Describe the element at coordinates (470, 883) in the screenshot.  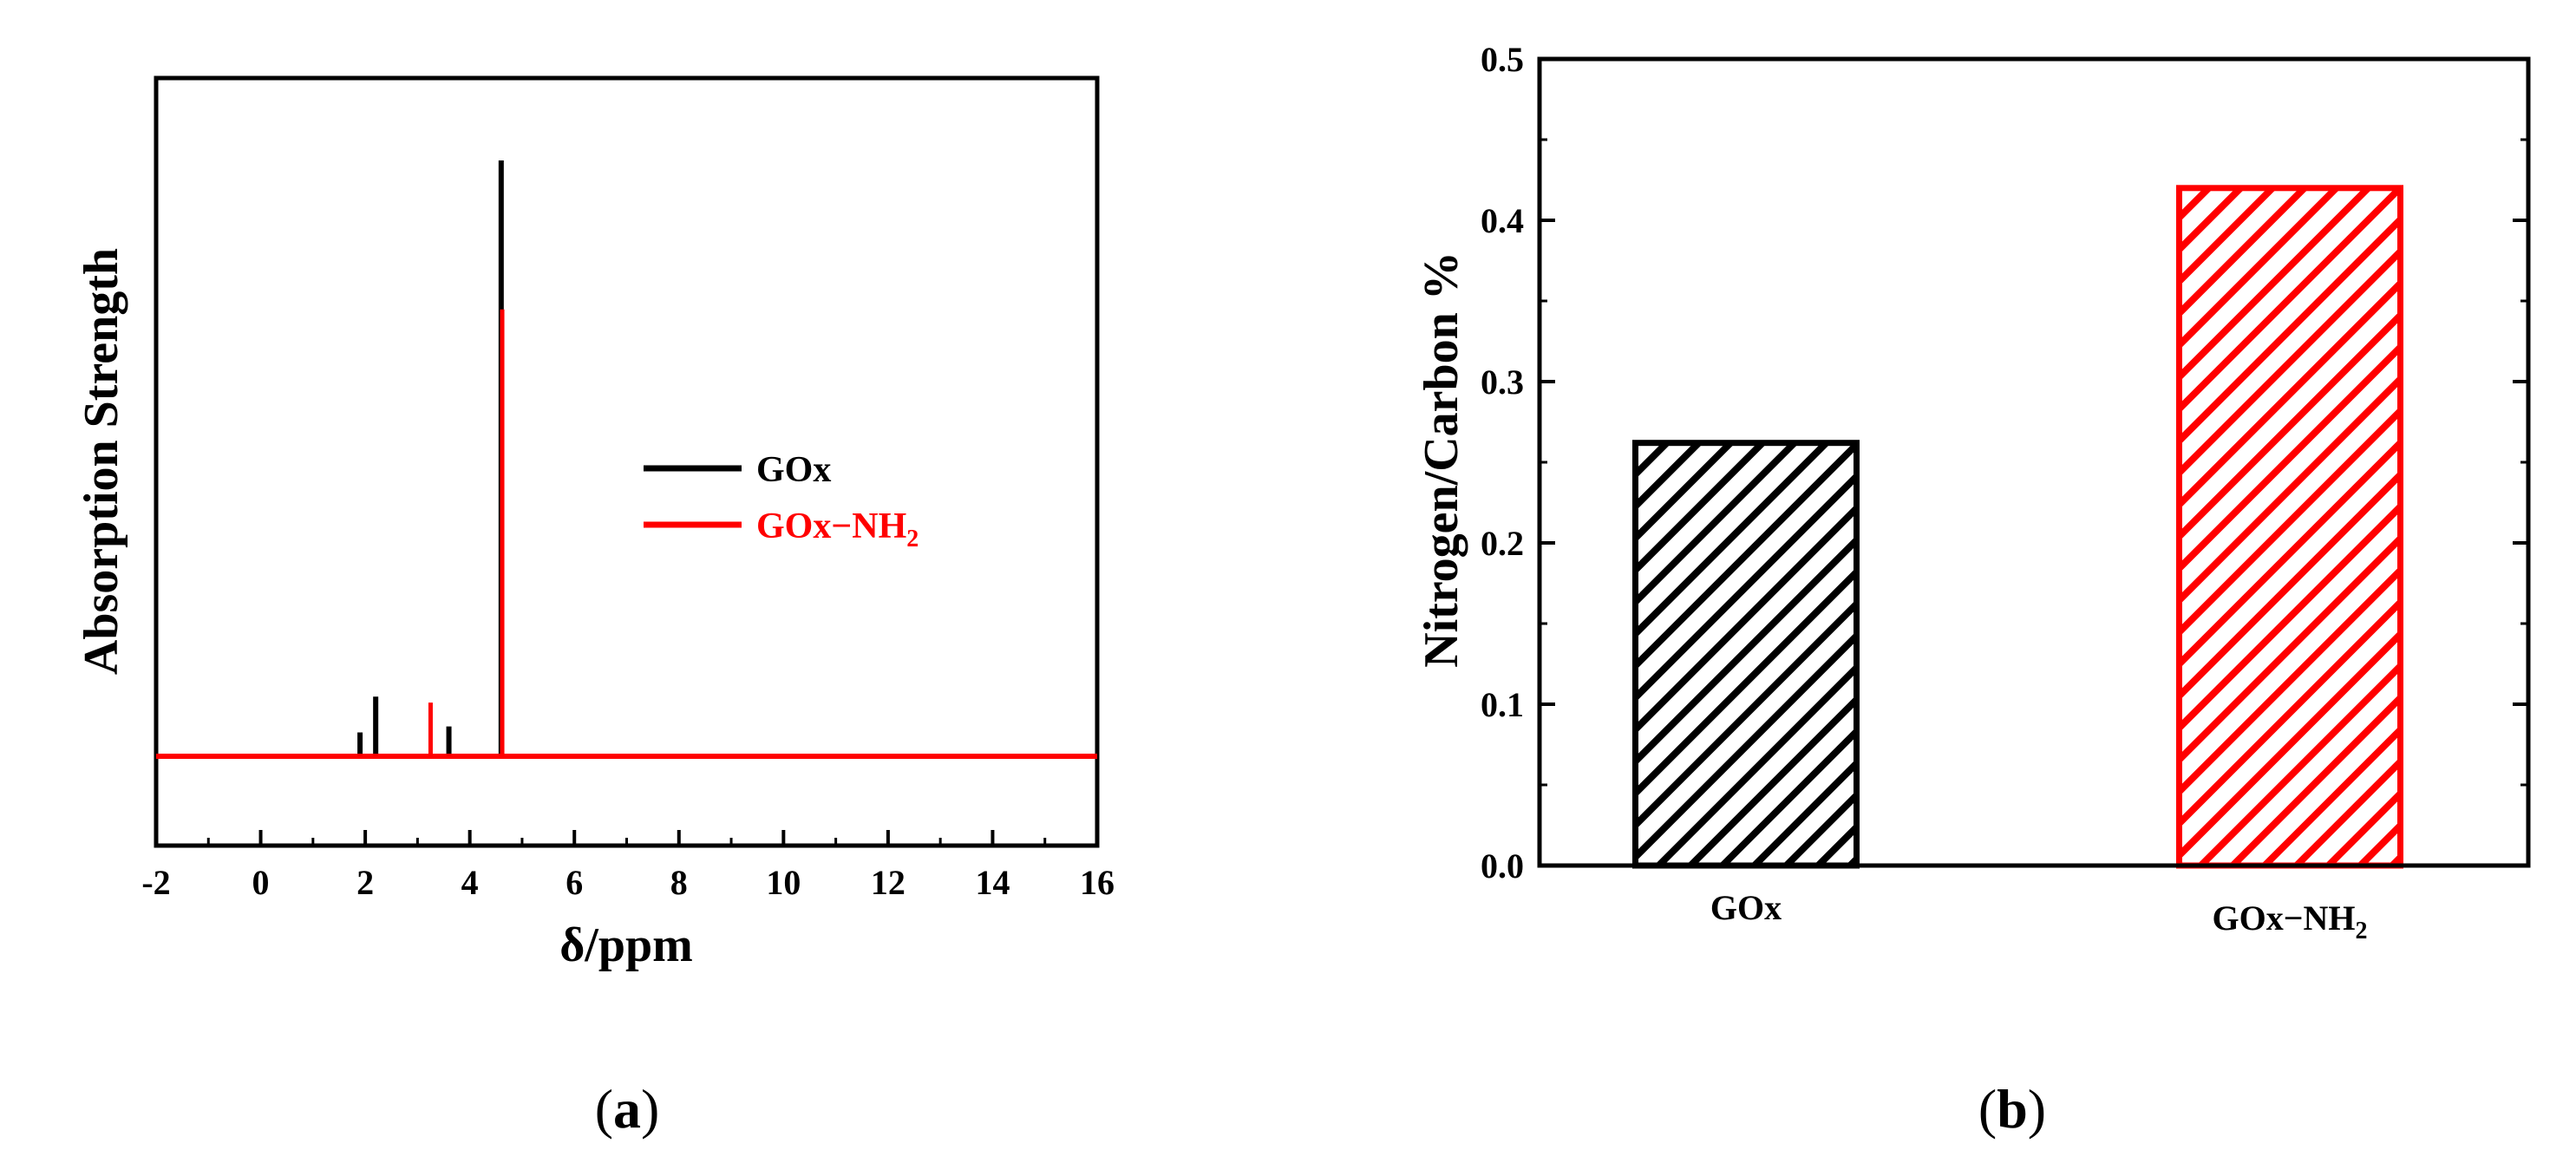
I see `x-tick-label-a: 4` at that location.